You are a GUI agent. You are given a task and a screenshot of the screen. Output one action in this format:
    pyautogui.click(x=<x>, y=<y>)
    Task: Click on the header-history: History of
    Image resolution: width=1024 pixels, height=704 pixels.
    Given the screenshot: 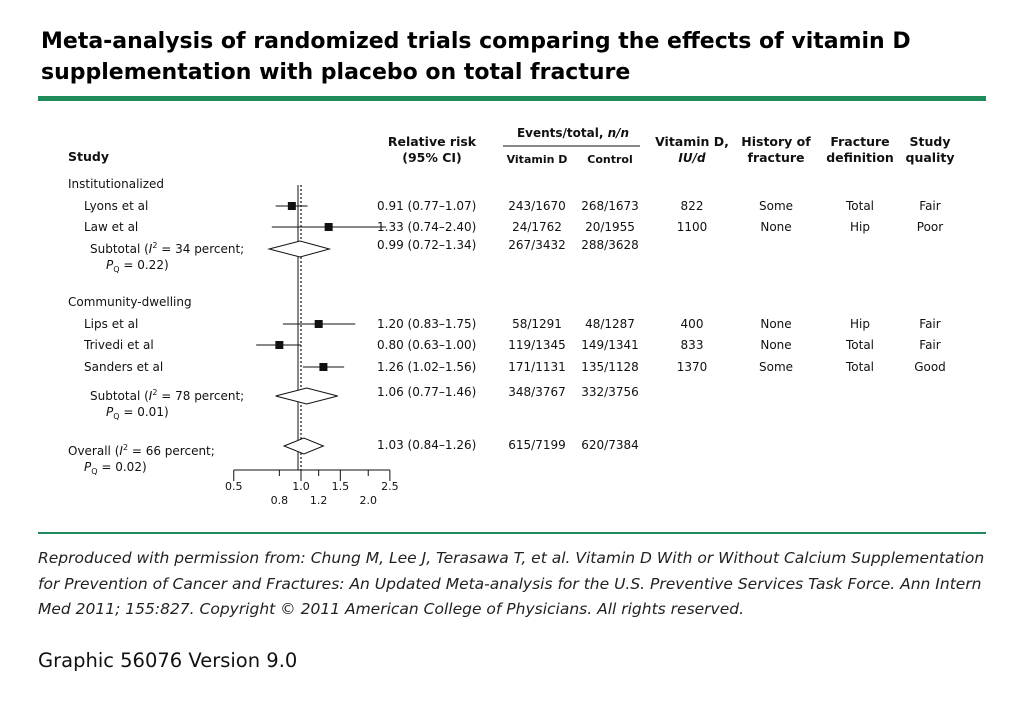 What is the action you would take?
    pyautogui.click(x=776, y=141)
    